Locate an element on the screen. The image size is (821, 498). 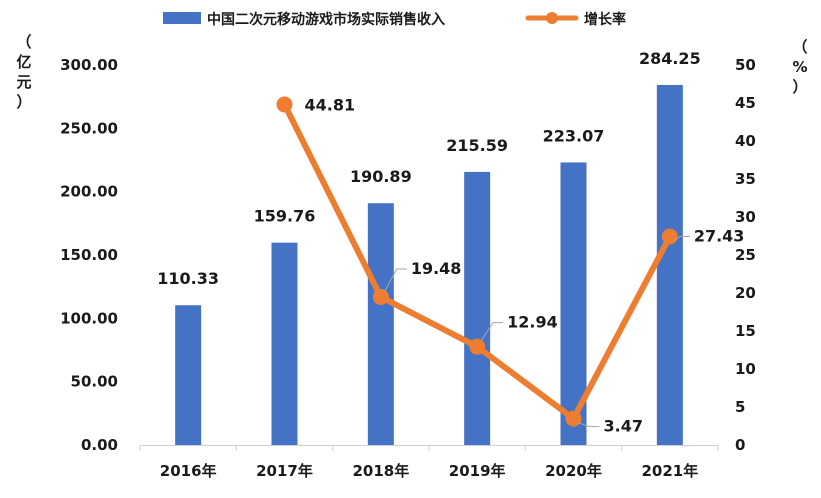
right-axis-tick-label: 5 is located at coordinates (740, 407).